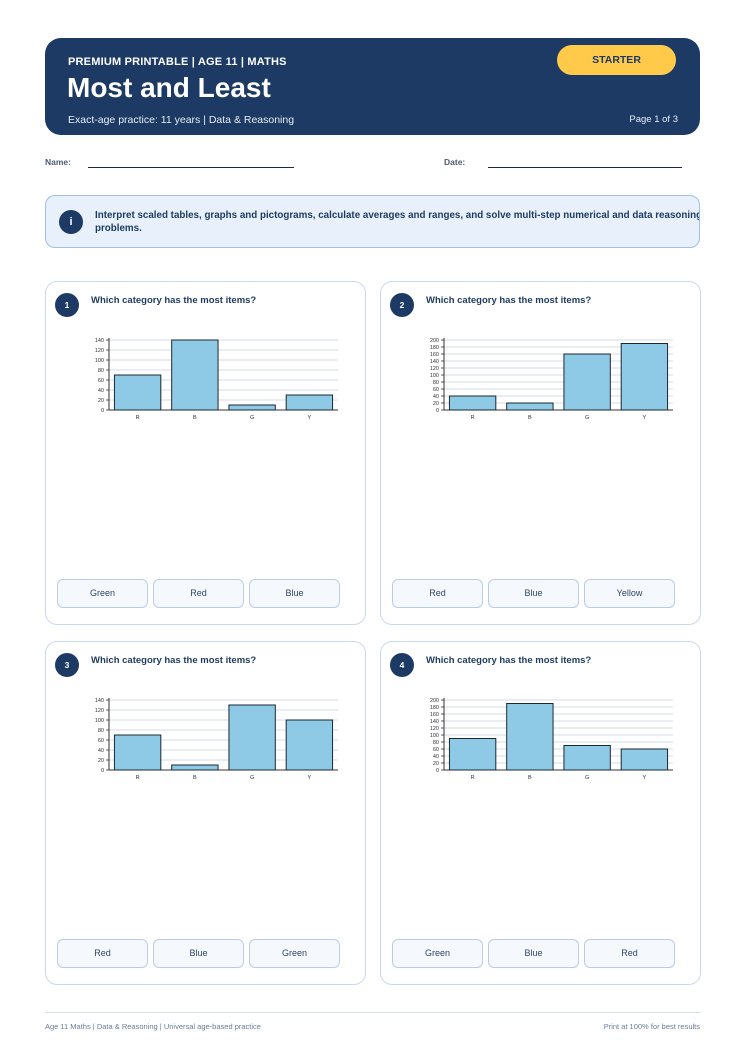 The height and width of the screenshot is (1053, 745). What do you see at coordinates (616, 60) in the screenshot?
I see `level-badge: STARTER` at bounding box center [616, 60].